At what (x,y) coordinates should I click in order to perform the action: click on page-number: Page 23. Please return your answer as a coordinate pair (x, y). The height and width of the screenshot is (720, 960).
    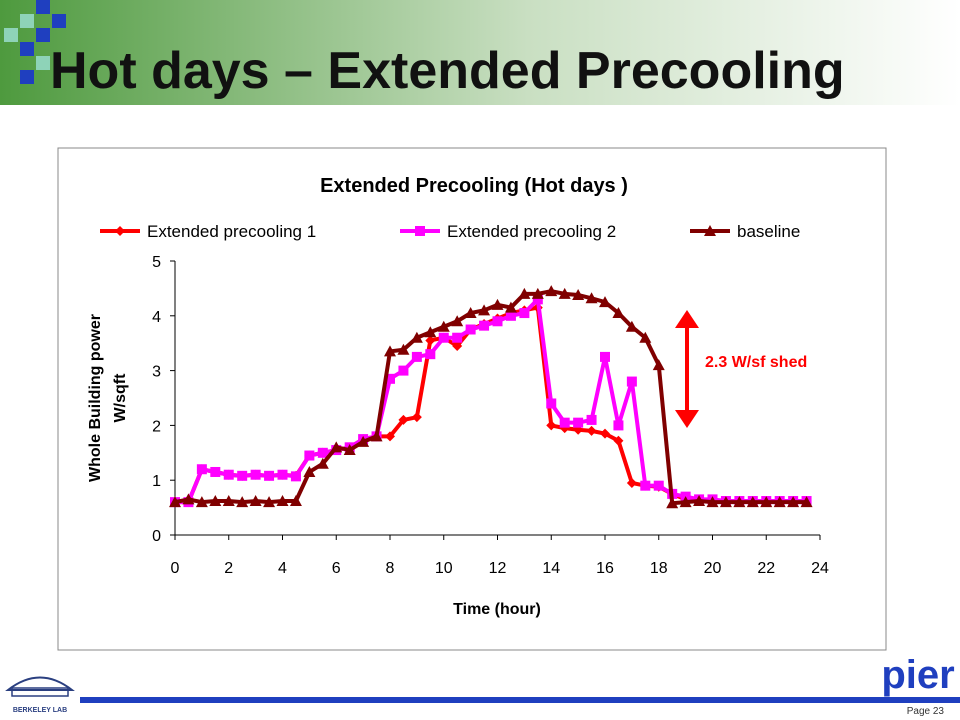
    Looking at the image, I should click on (926, 711).